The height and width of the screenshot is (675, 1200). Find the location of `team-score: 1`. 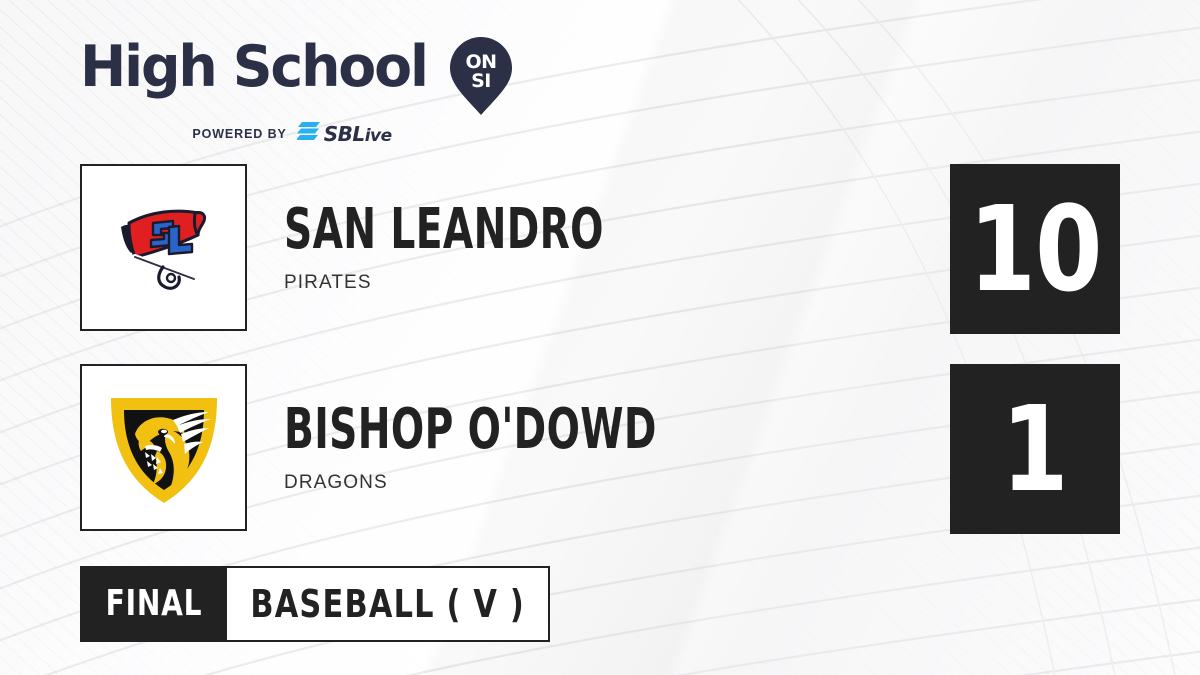

team-score: 1 is located at coordinates (1035, 449).